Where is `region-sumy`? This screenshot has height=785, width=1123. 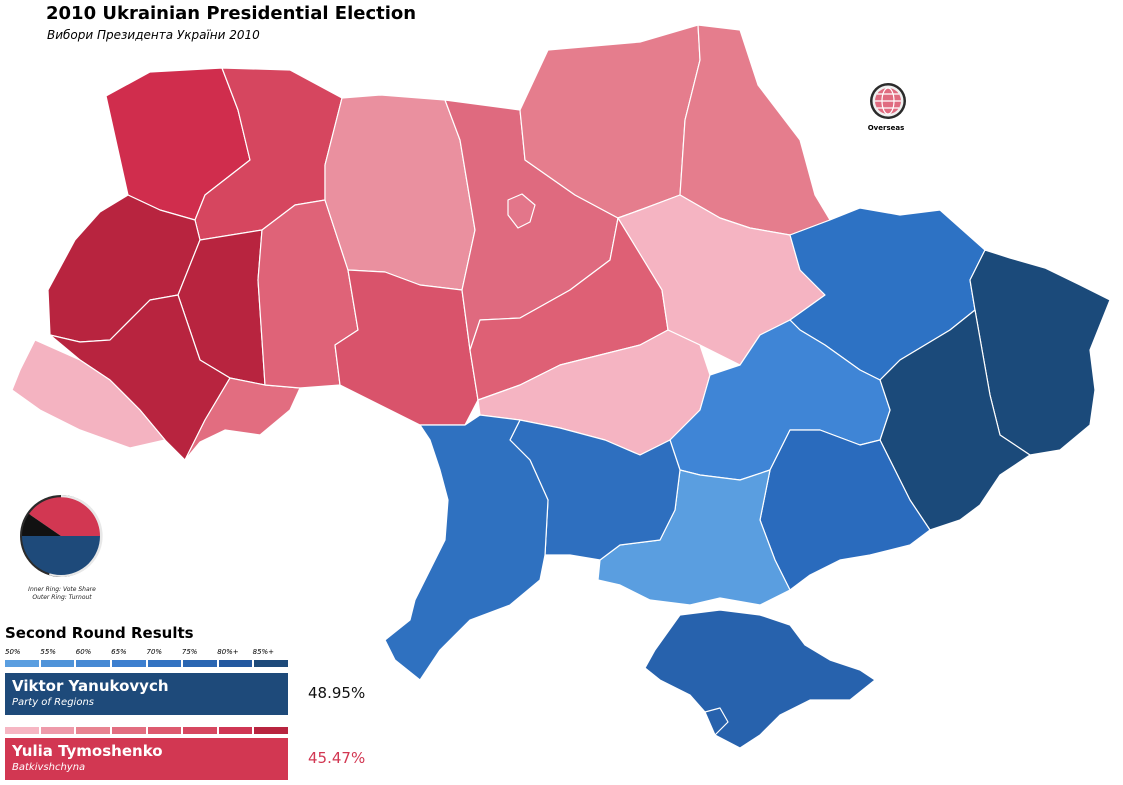
region-sumy is located at coordinates (755, 130).